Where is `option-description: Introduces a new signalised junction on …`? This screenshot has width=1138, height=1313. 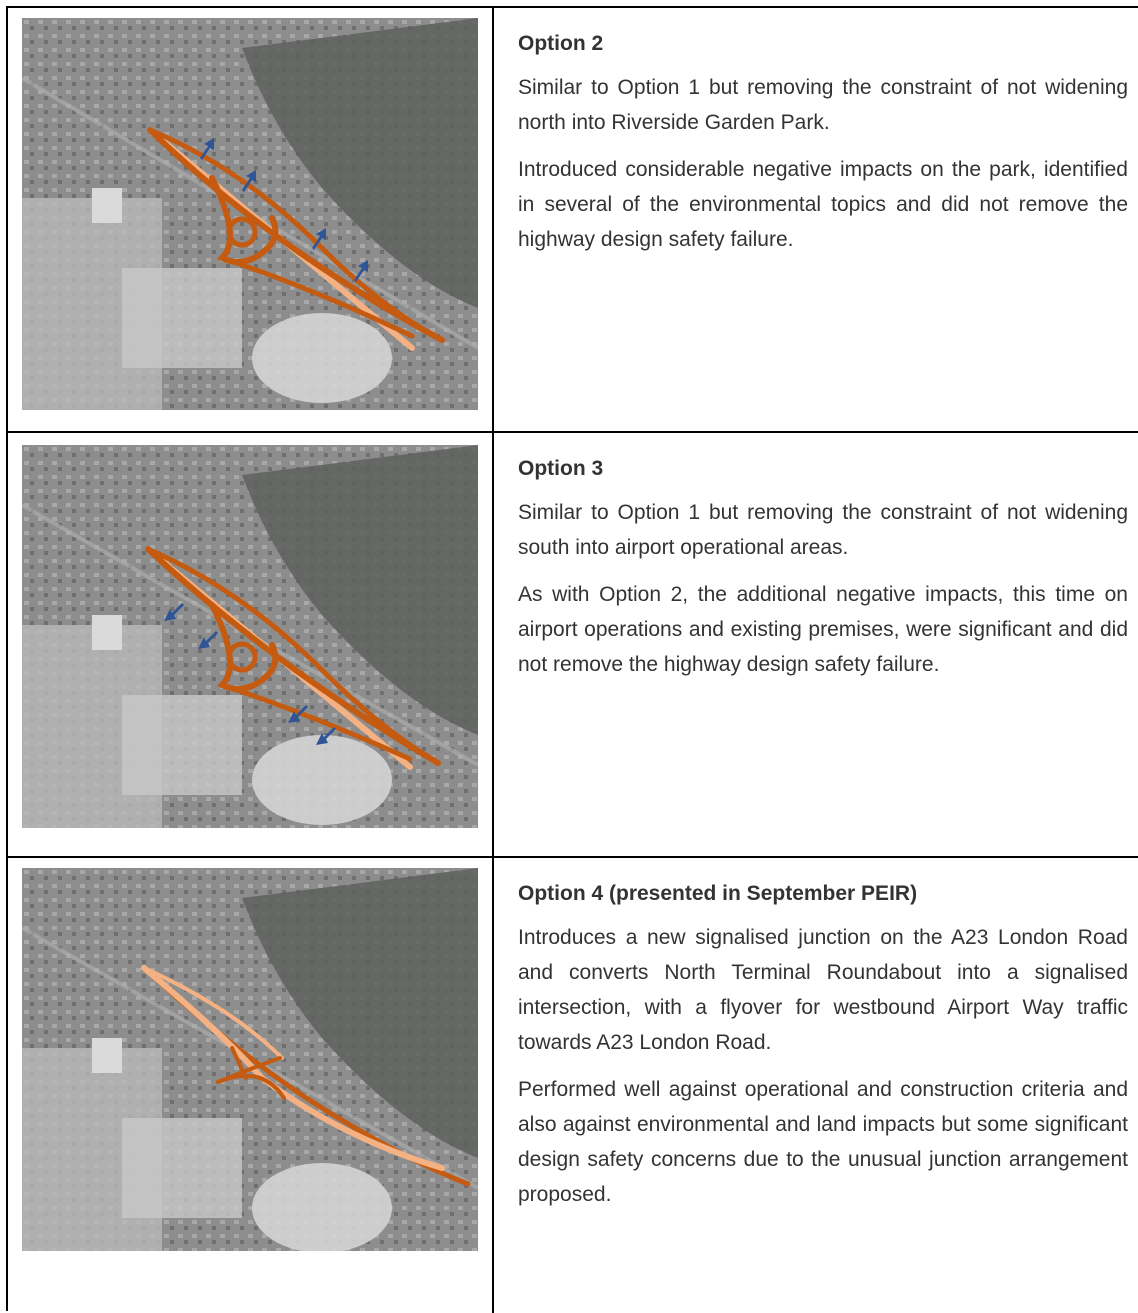
option-description: Introduces a new signalised junction on … is located at coordinates (823, 990).